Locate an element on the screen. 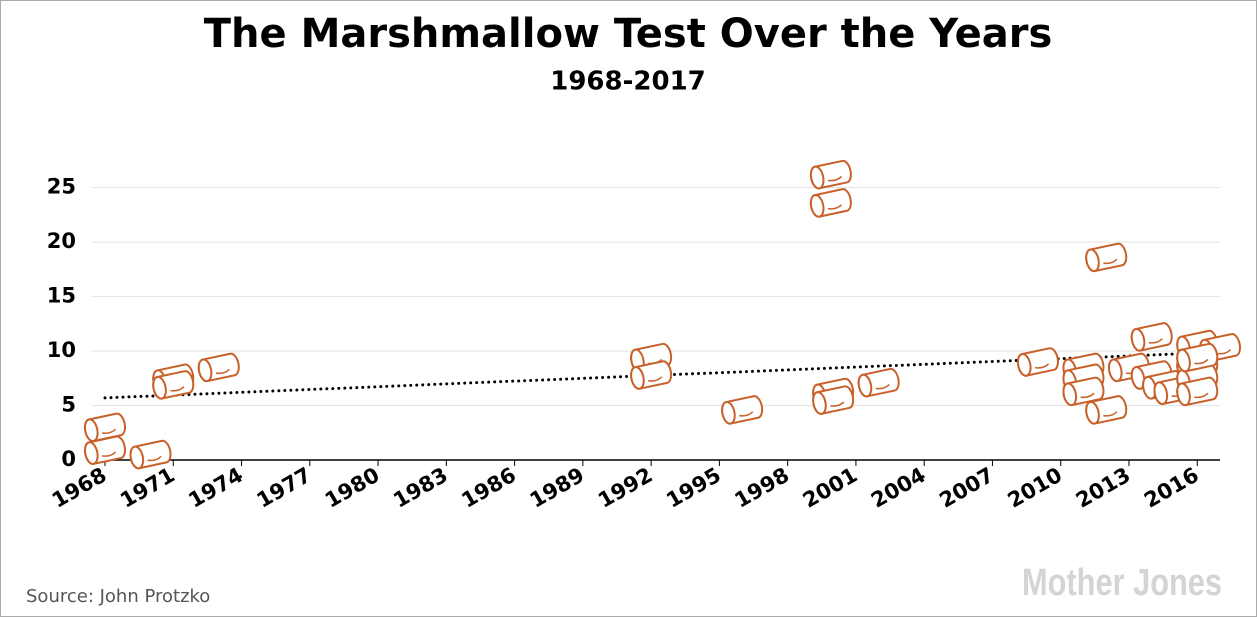  chart-subtitle: 1968-2017 is located at coordinates (628, 82).